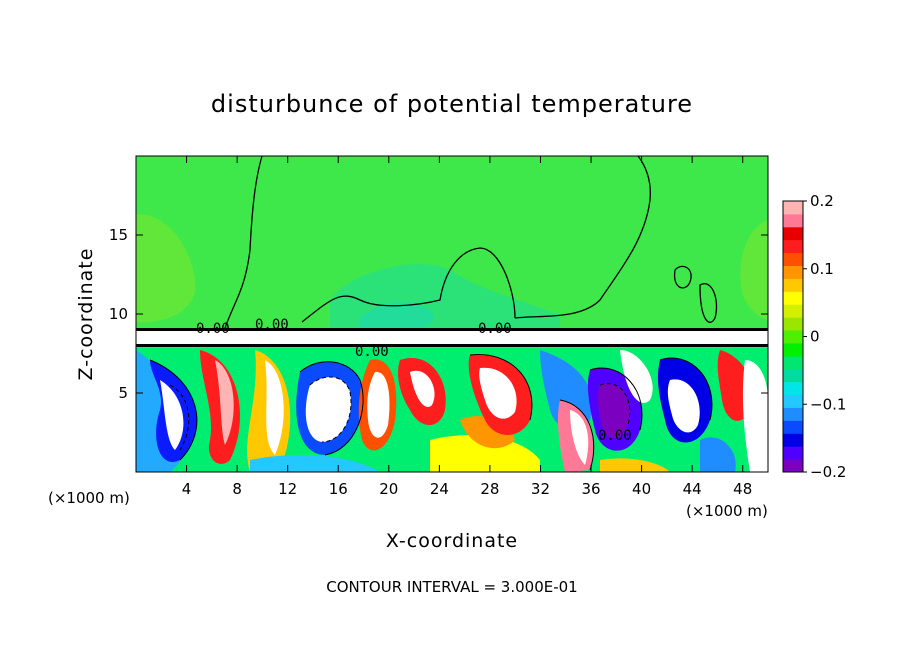 The image size is (904, 654). I want to click on x-tick-label: 28, so click(489, 489).